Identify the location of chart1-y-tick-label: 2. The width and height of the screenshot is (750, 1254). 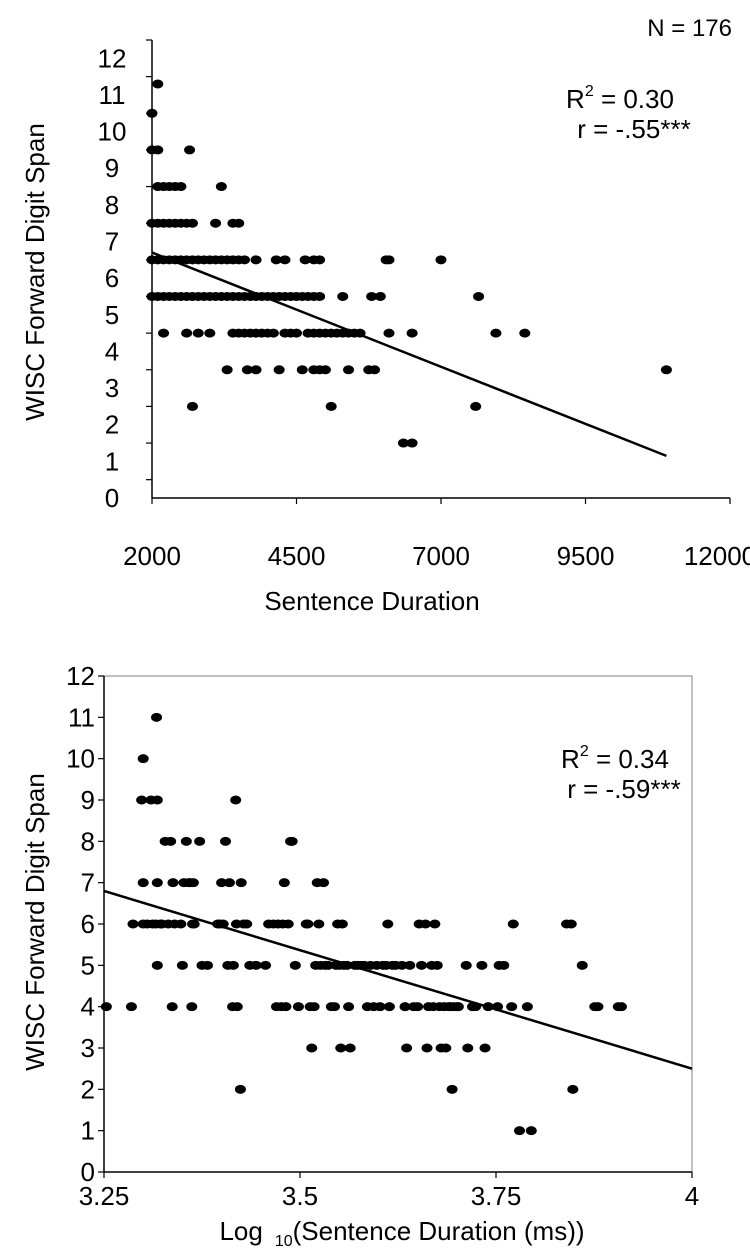
(112, 425).